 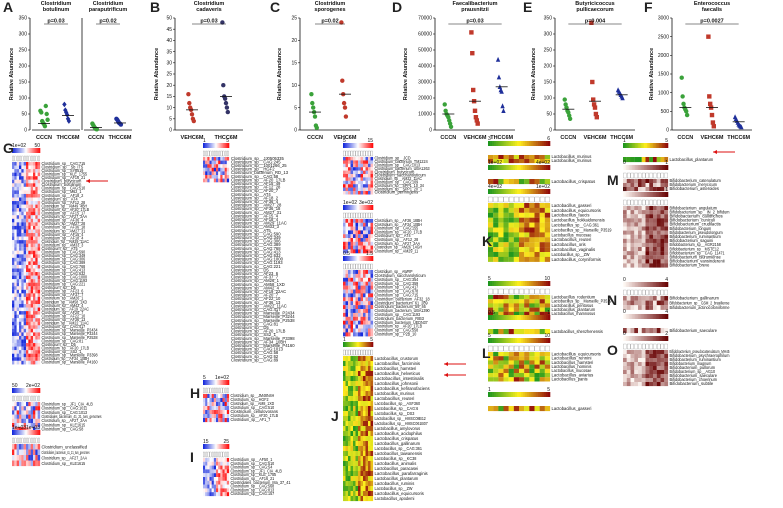 I want to click on row-label: Clostridium_sp__CAG:632, so click(x=256, y=255).